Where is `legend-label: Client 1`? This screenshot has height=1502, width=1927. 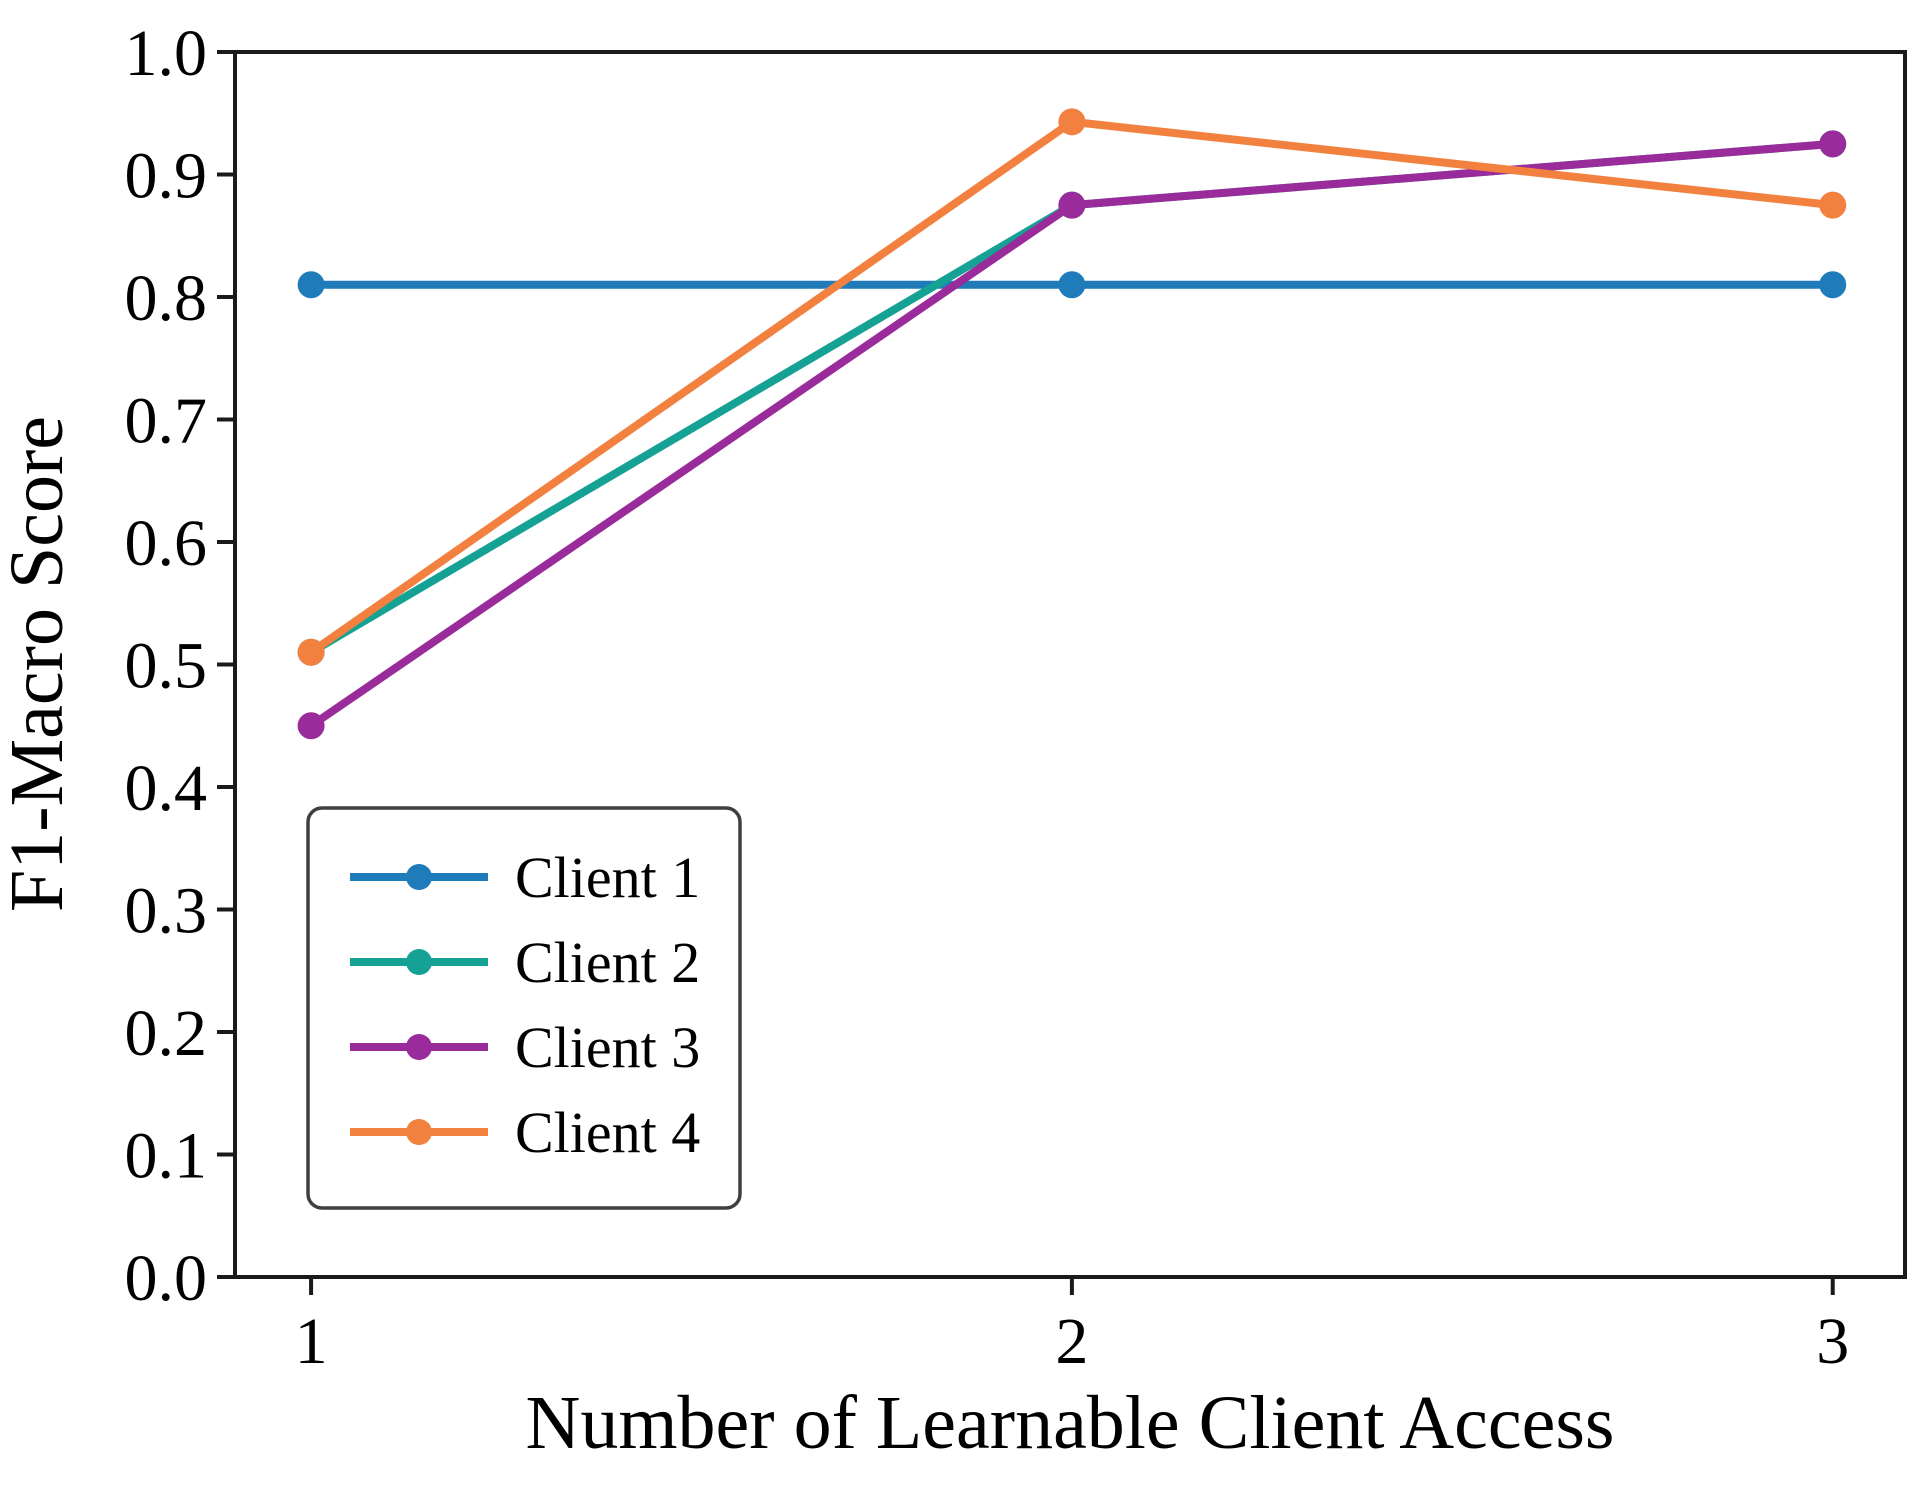
legend-label: Client 1 is located at coordinates (607, 877).